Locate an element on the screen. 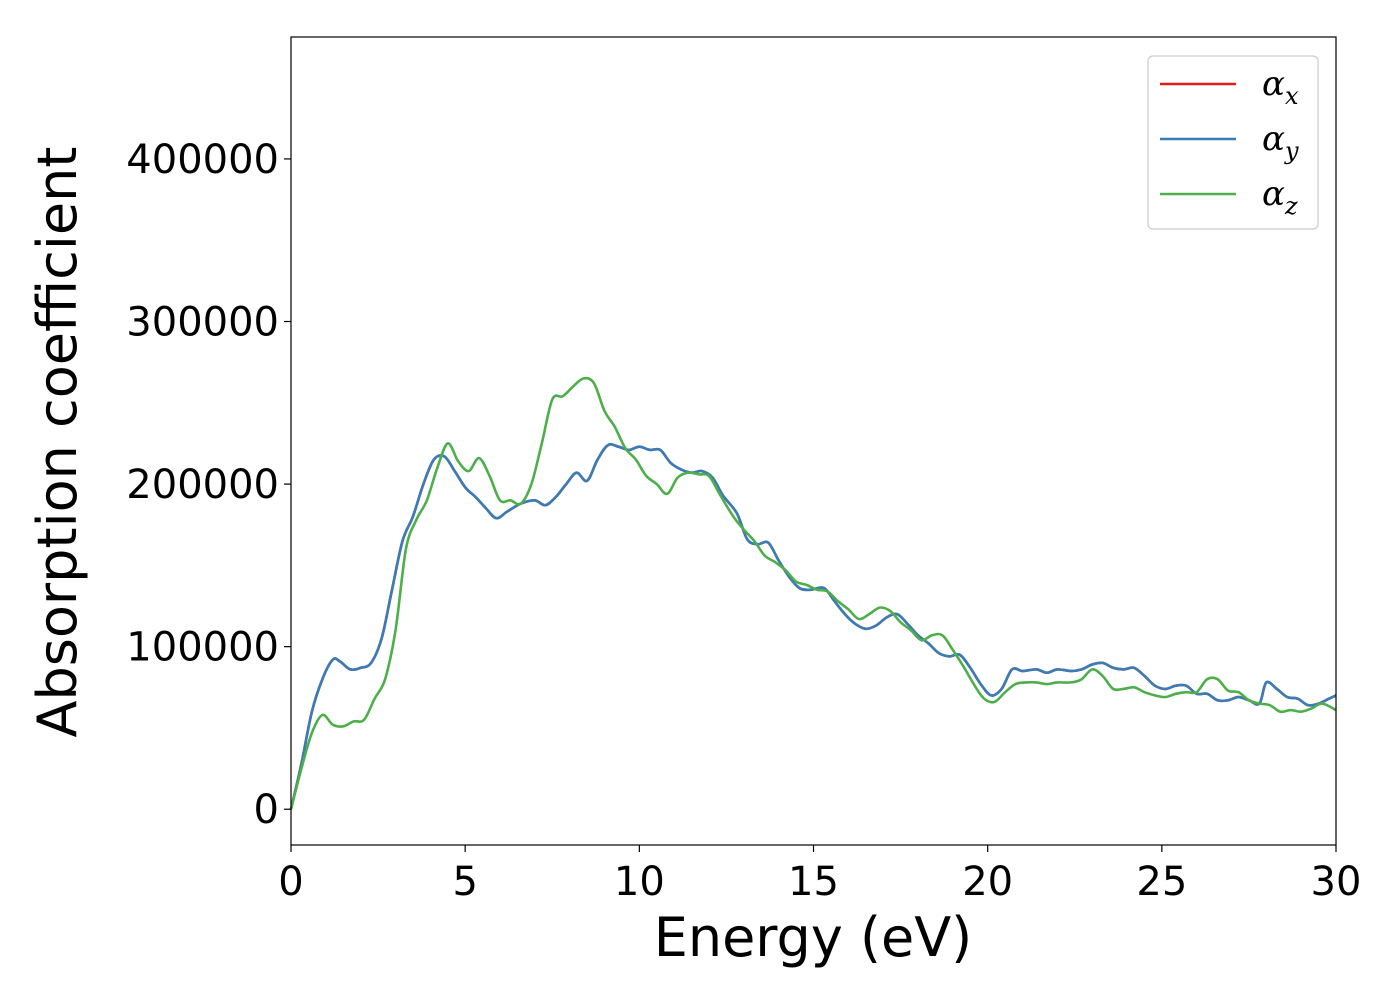  x-tick-label: 30 is located at coordinates (1336, 882).